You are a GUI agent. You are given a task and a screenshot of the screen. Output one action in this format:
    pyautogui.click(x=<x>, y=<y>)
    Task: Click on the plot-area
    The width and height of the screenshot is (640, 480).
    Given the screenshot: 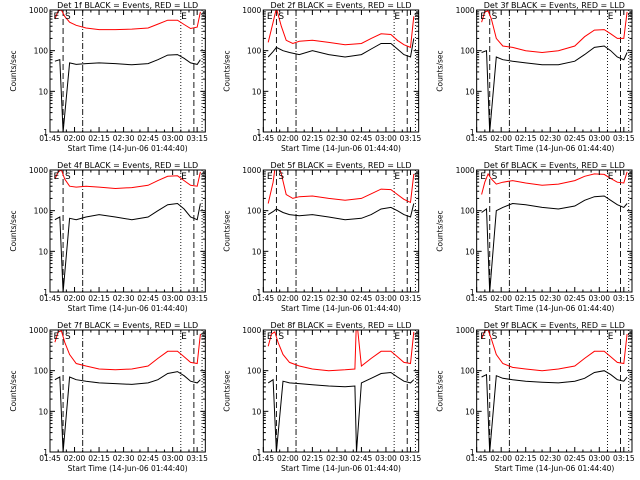 What is the action you would take?
    pyautogui.click(x=555, y=391)
    